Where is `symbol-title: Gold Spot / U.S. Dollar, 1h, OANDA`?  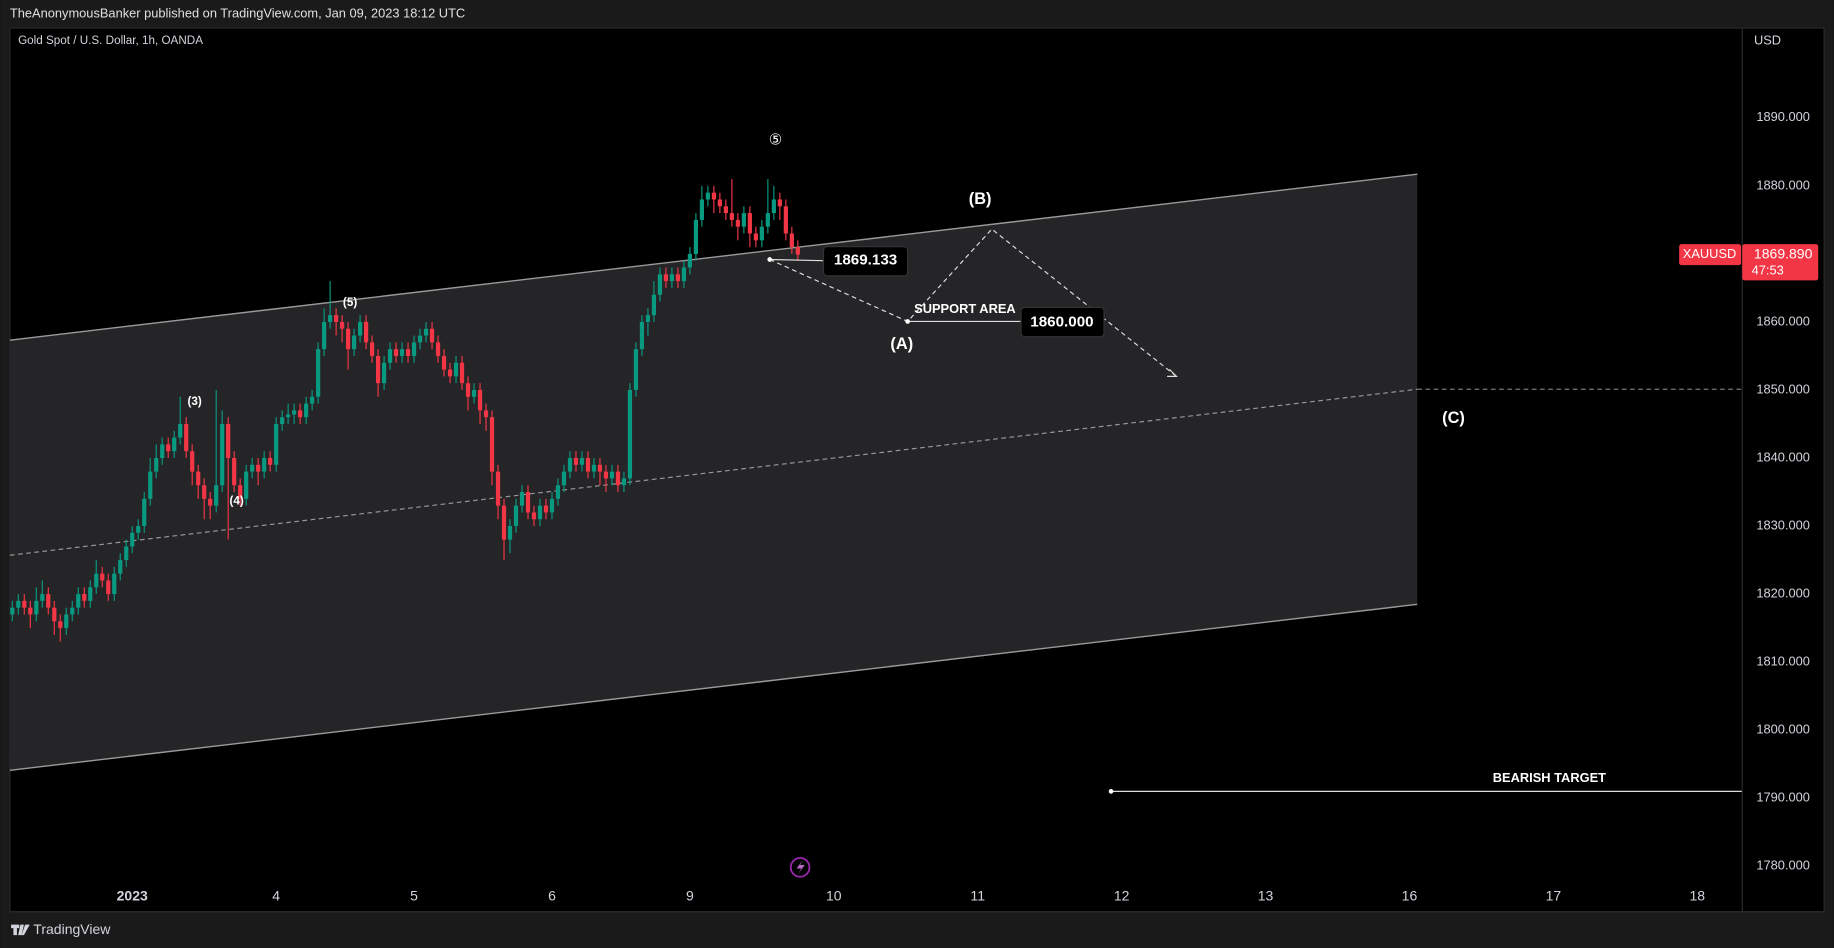 symbol-title: Gold Spot / U.S. Dollar, 1h, OANDA is located at coordinates (110, 40).